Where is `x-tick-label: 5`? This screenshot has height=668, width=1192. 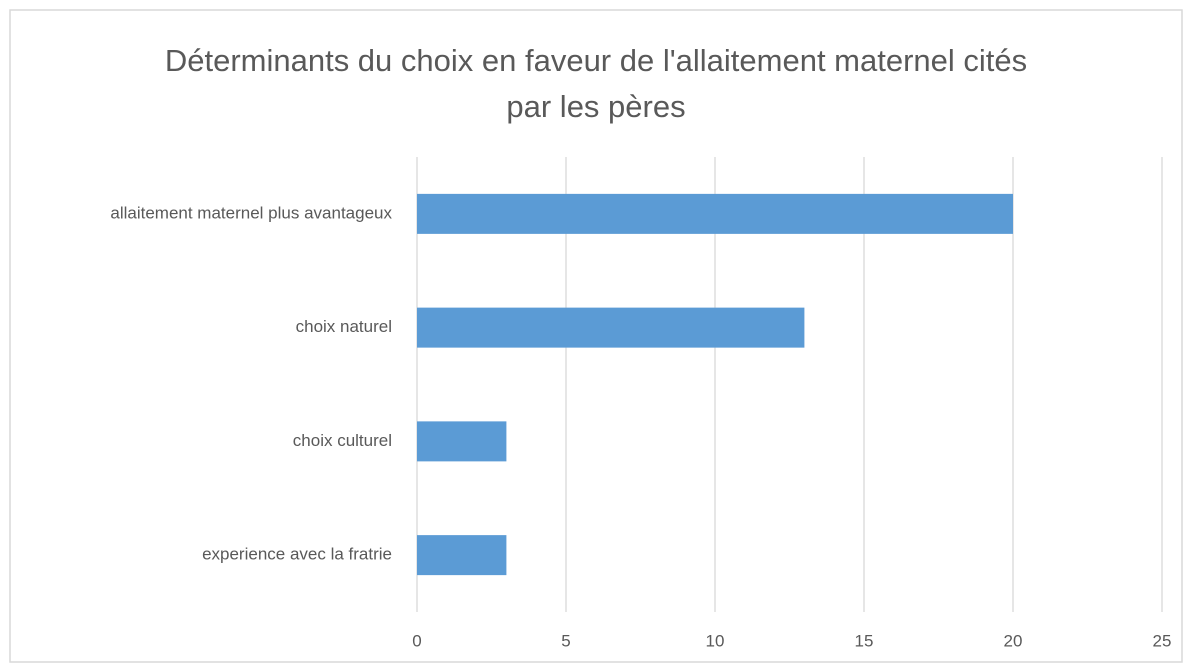 x-tick-label: 5 is located at coordinates (565, 640).